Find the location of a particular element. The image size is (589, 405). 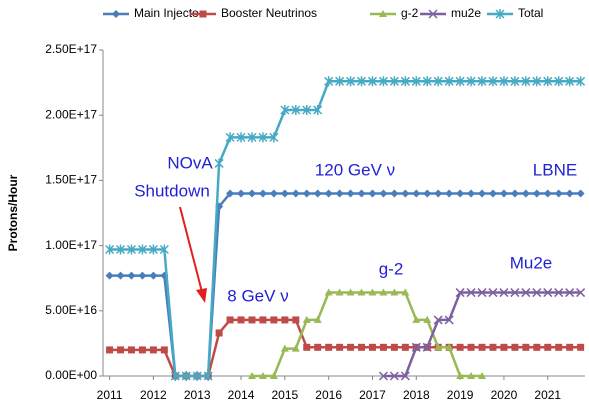

annotation: NOvA is located at coordinates (190, 162).